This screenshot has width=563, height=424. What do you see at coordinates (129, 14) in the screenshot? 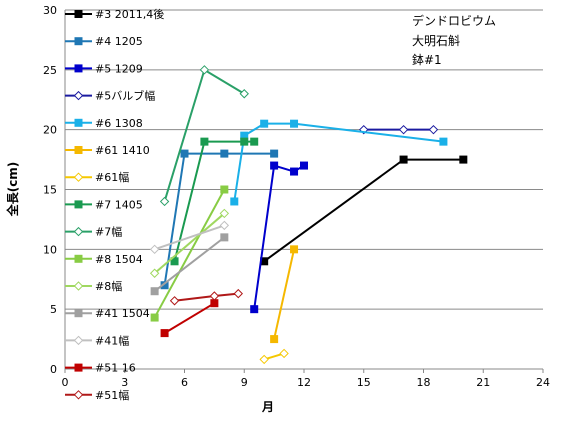
I see `legend-label: #3 2011,4後` at bounding box center [129, 14].